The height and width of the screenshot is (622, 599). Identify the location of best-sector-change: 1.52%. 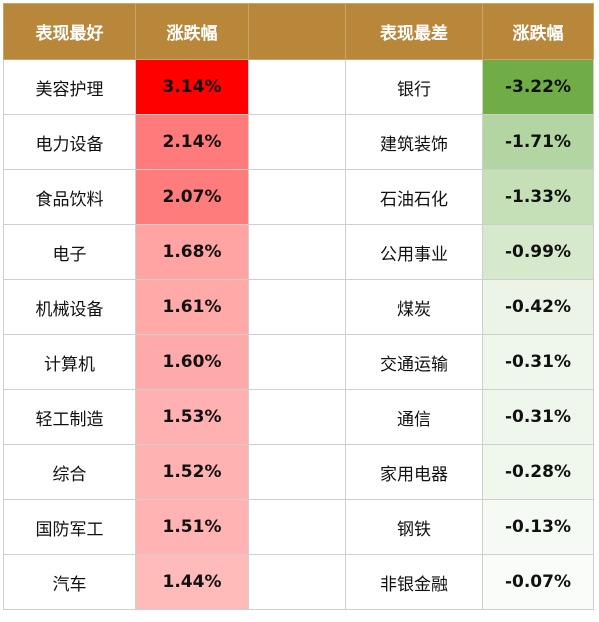
(192, 472).